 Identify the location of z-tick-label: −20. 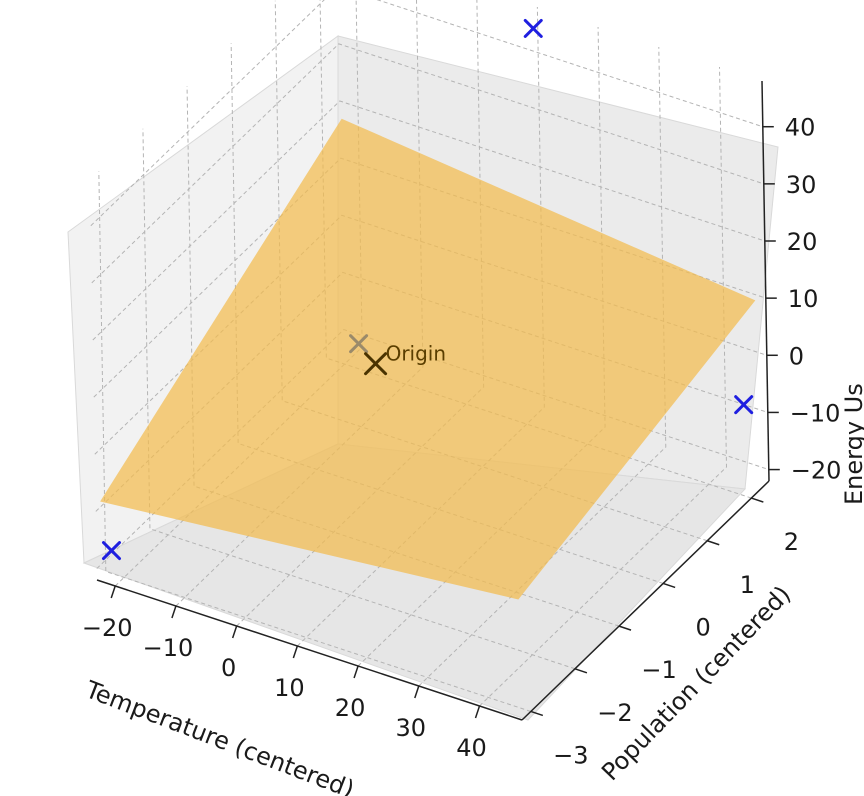
(816, 471).